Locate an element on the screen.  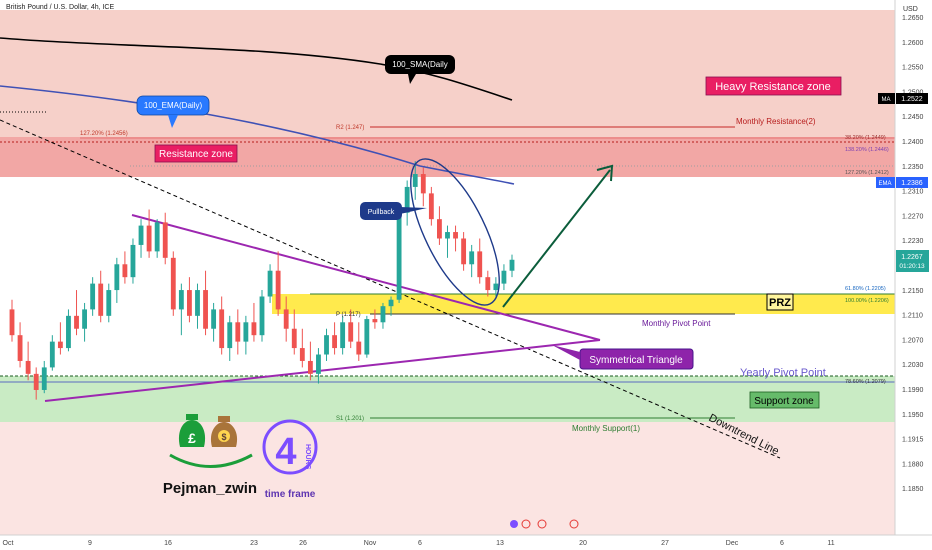
hours-word: HOURS is located at coordinates (307, 457).